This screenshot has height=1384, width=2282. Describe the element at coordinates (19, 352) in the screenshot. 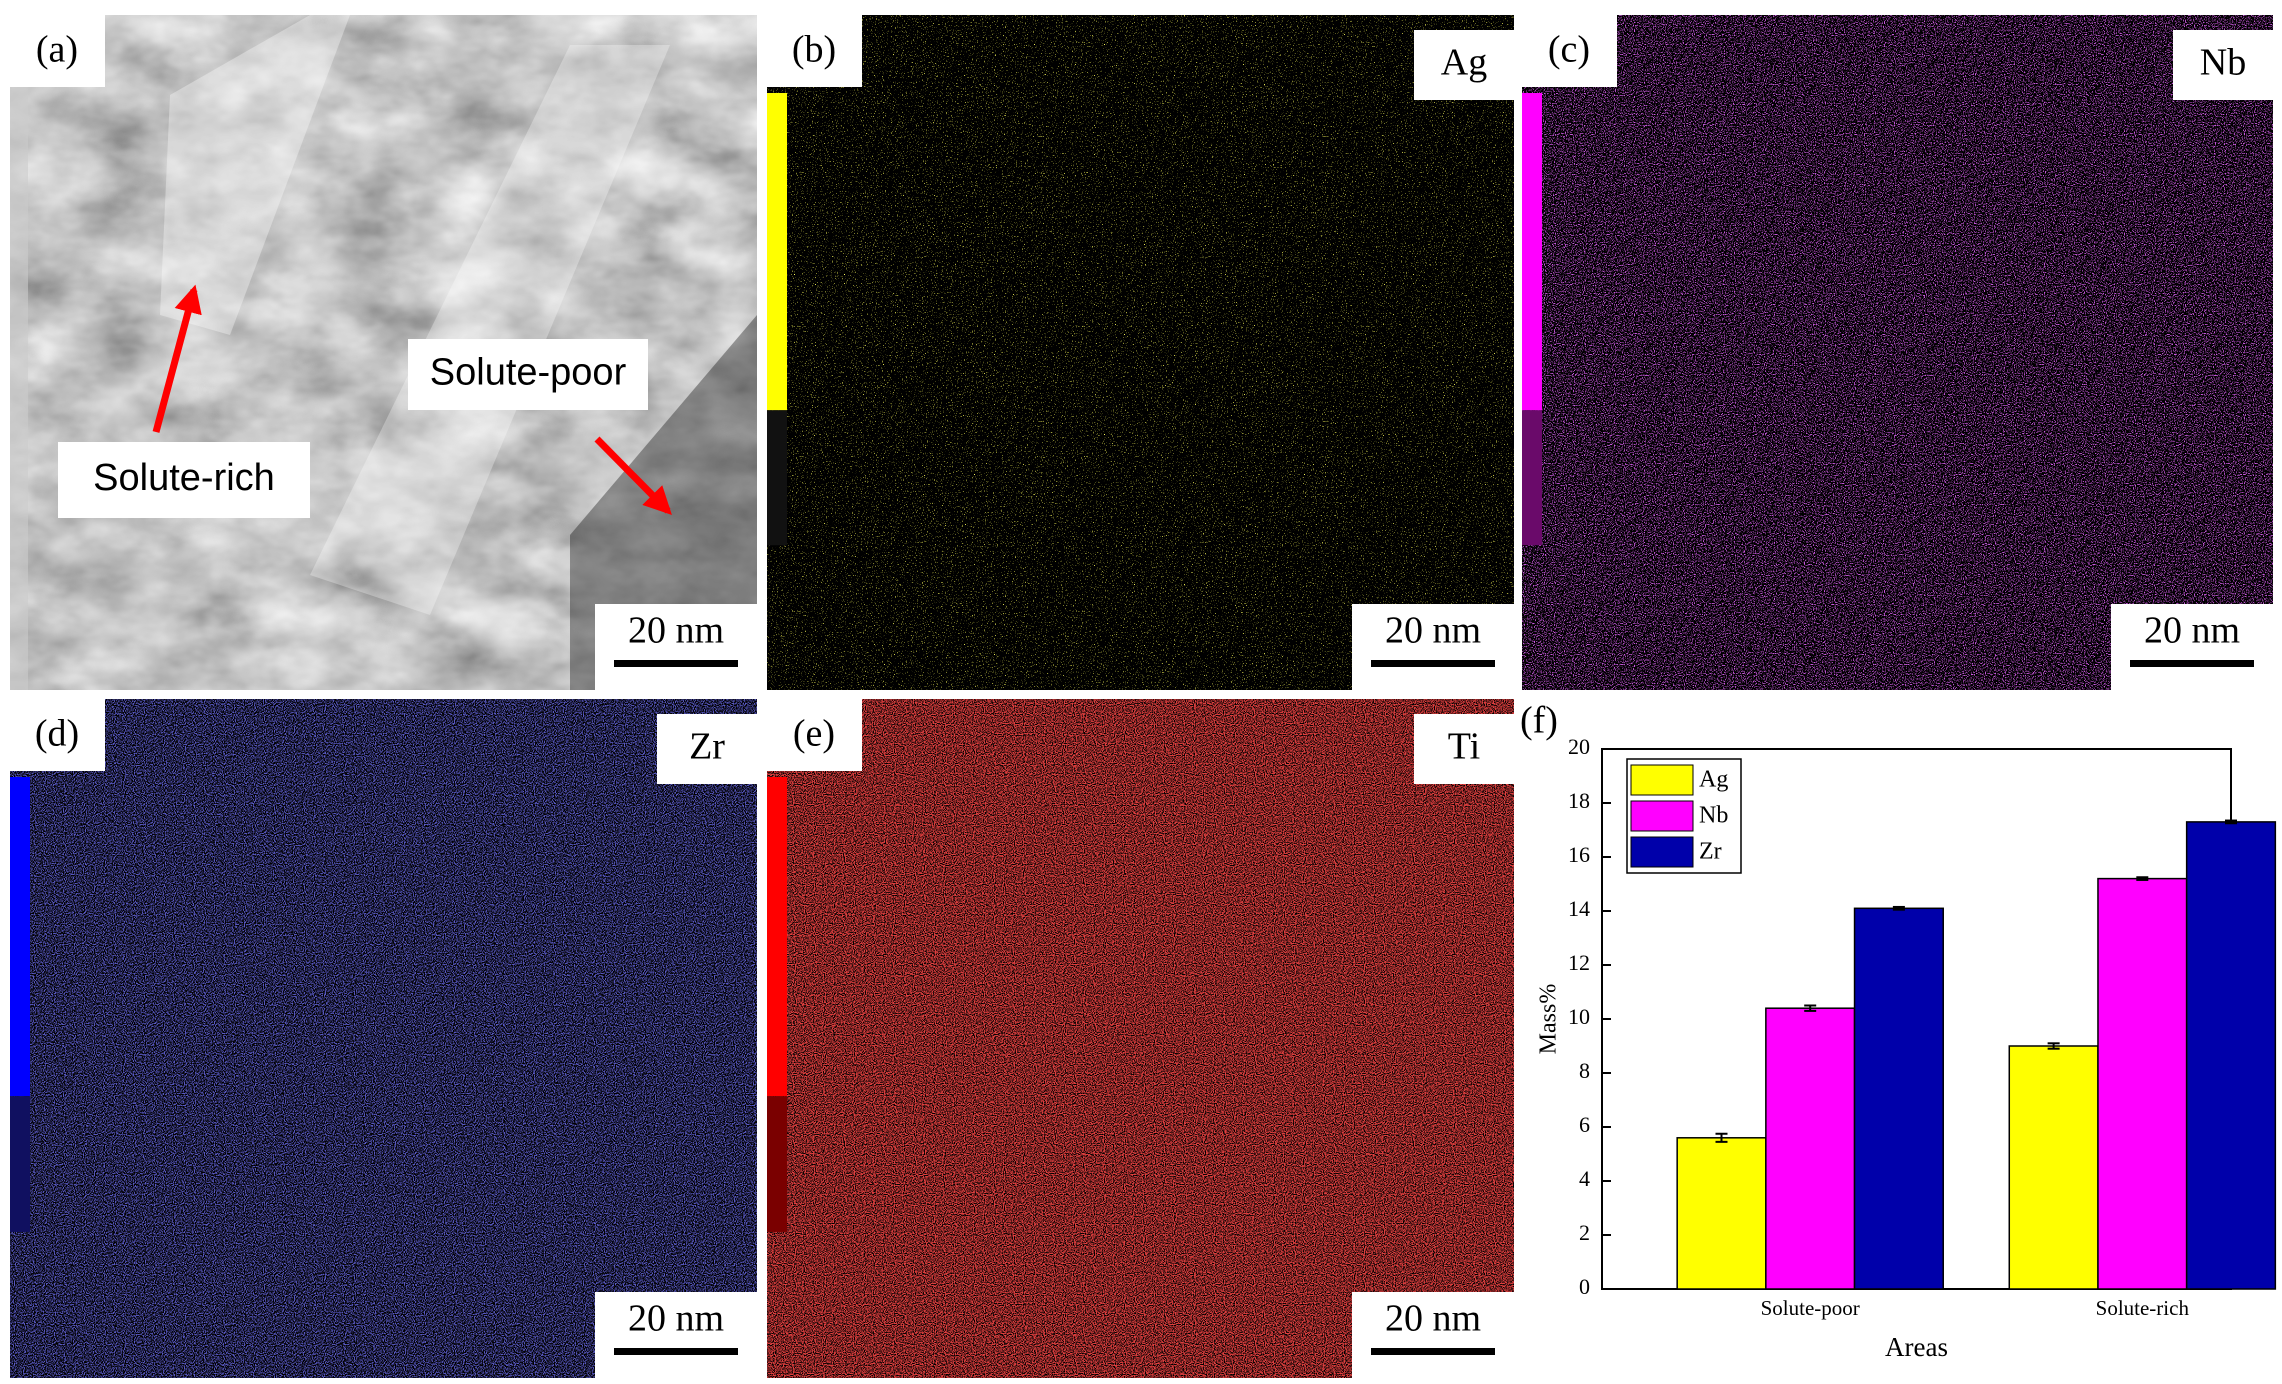

I see `left-gradient` at that location.